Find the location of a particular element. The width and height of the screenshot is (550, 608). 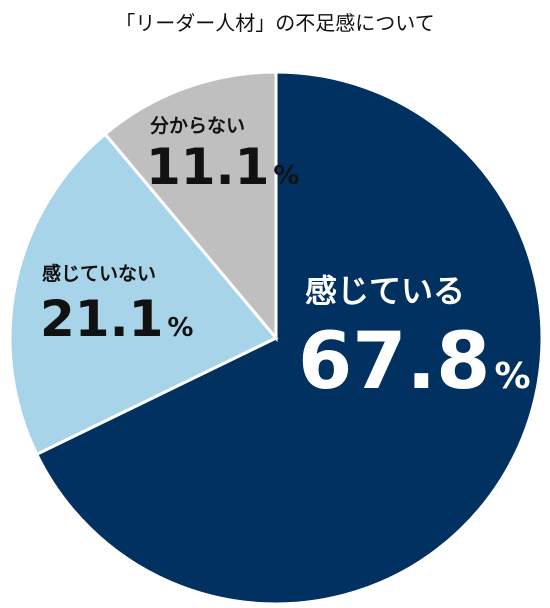

slice-label: 感じている is located at coordinates (385, 291).